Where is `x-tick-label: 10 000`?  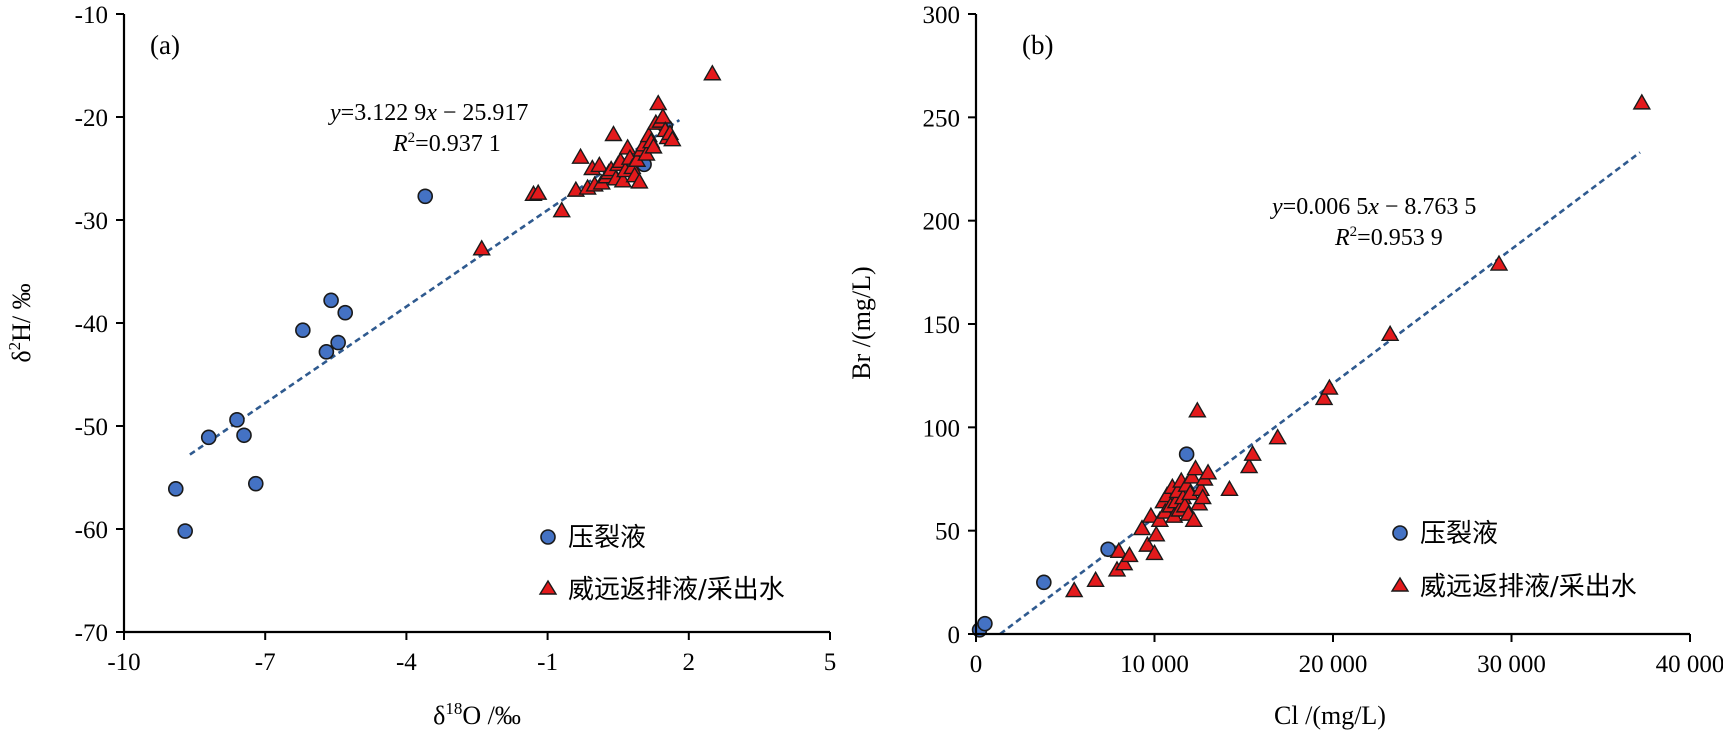
x-tick-label: 10 000 is located at coordinates (1154, 664).